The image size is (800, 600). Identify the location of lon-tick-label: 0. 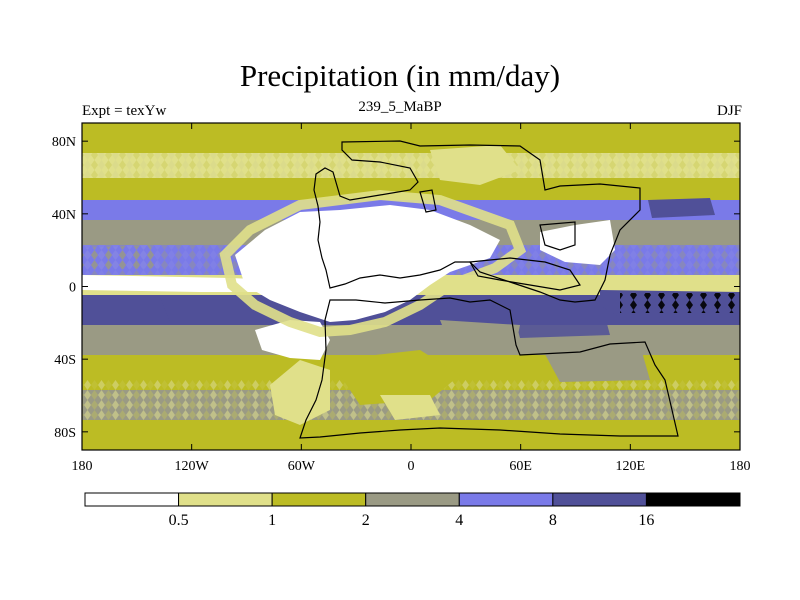
(411, 466).